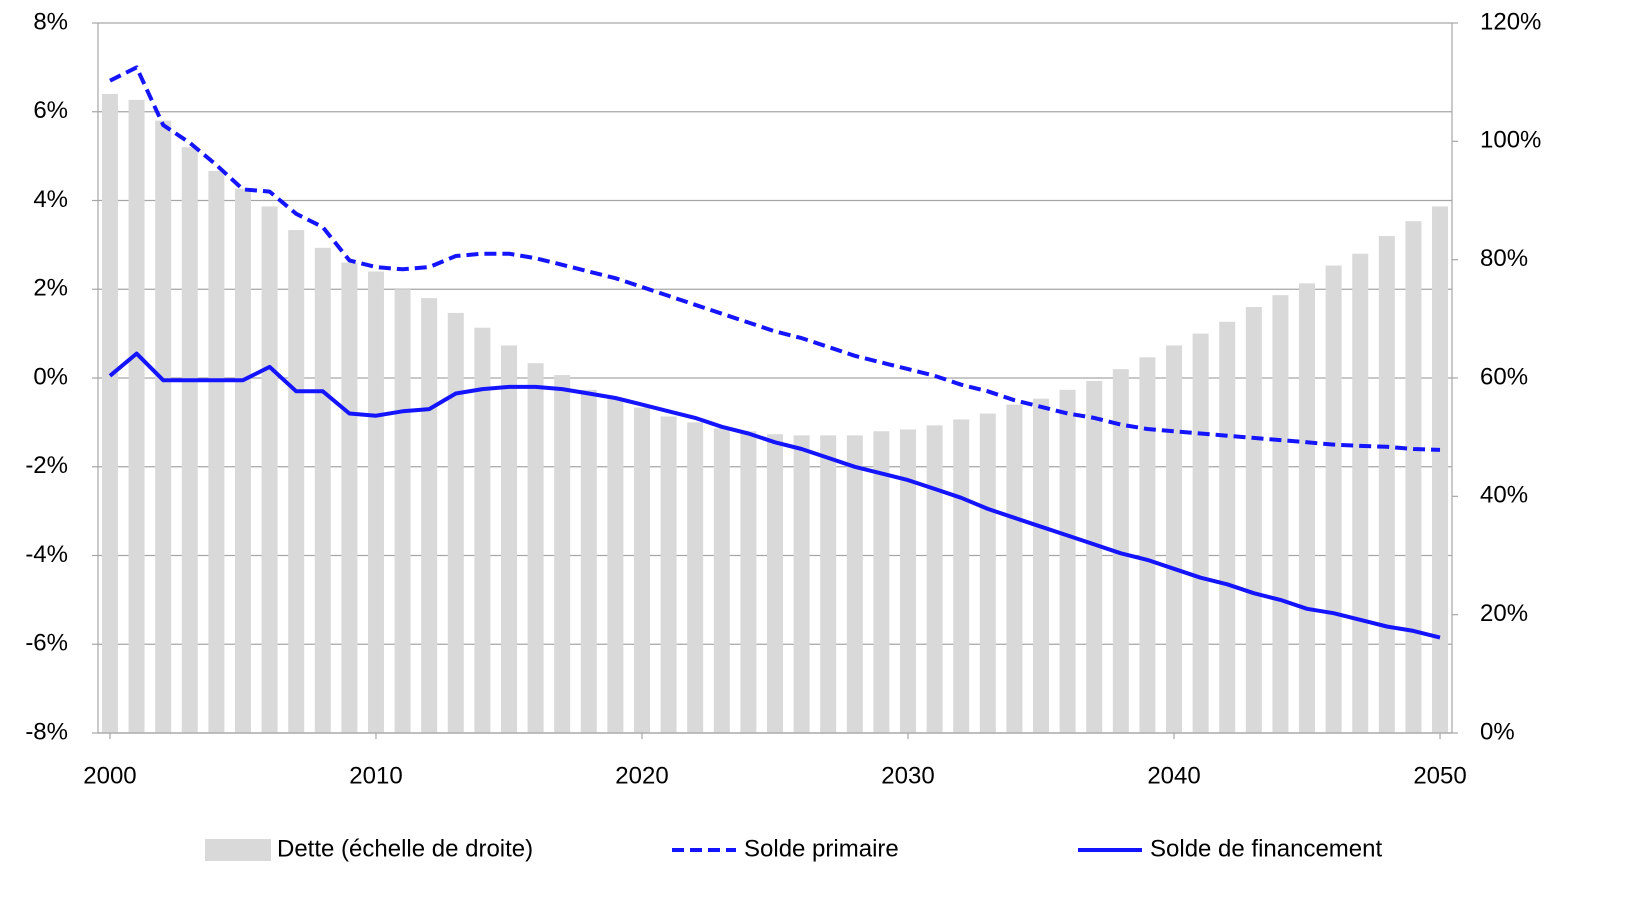 This screenshot has width=1636, height=902. What do you see at coordinates (46, 731) in the screenshot?
I see `y-tick-label: -8%` at bounding box center [46, 731].